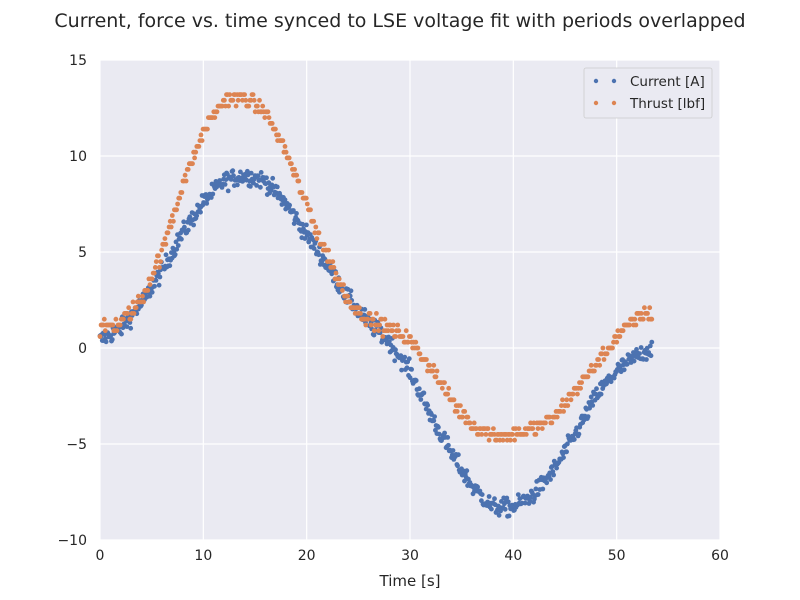 The image size is (800, 600). What do you see at coordinates (307, 556) in the screenshot?
I see `x-tick-label: 20` at bounding box center [307, 556].